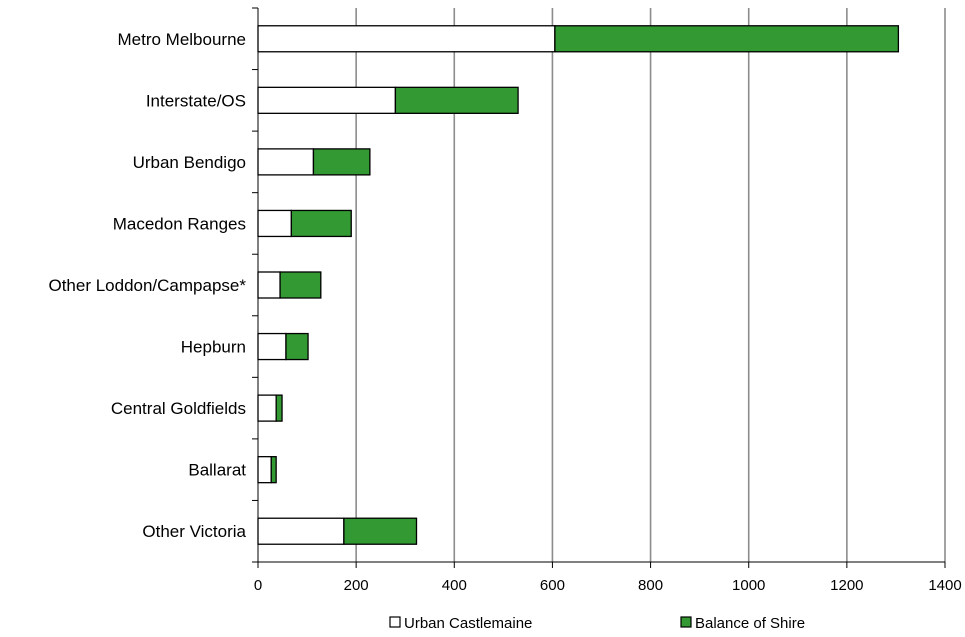 This screenshot has width=965, height=637. What do you see at coordinates (194, 531) in the screenshot?
I see `category-label: Other Victoria` at bounding box center [194, 531].